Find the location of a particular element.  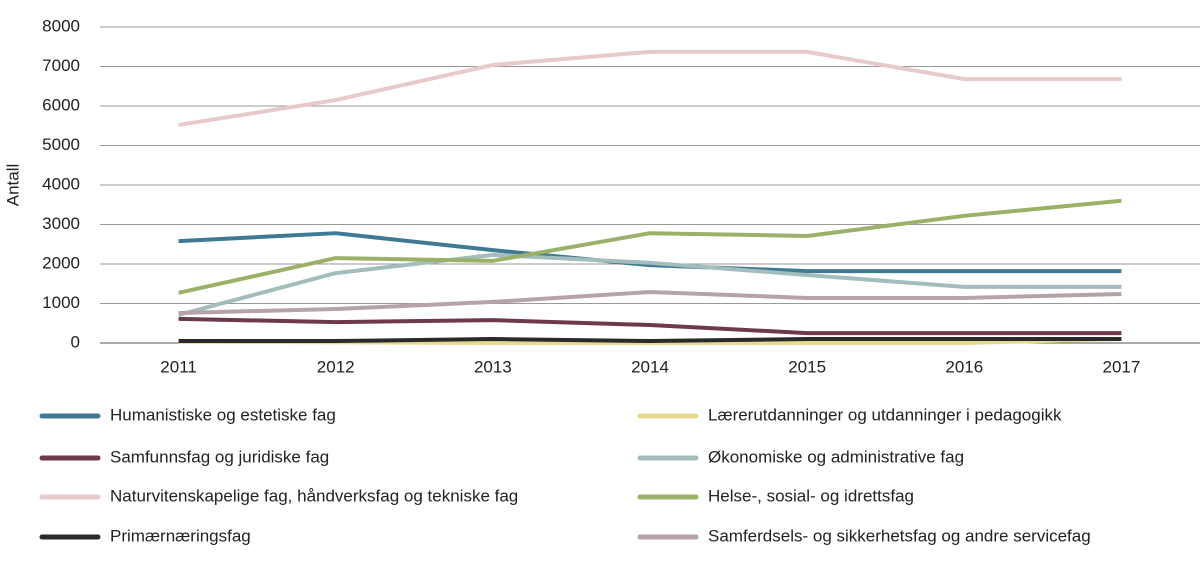

legend-label: Humanistiske og estetiske fag is located at coordinates (223, 414).